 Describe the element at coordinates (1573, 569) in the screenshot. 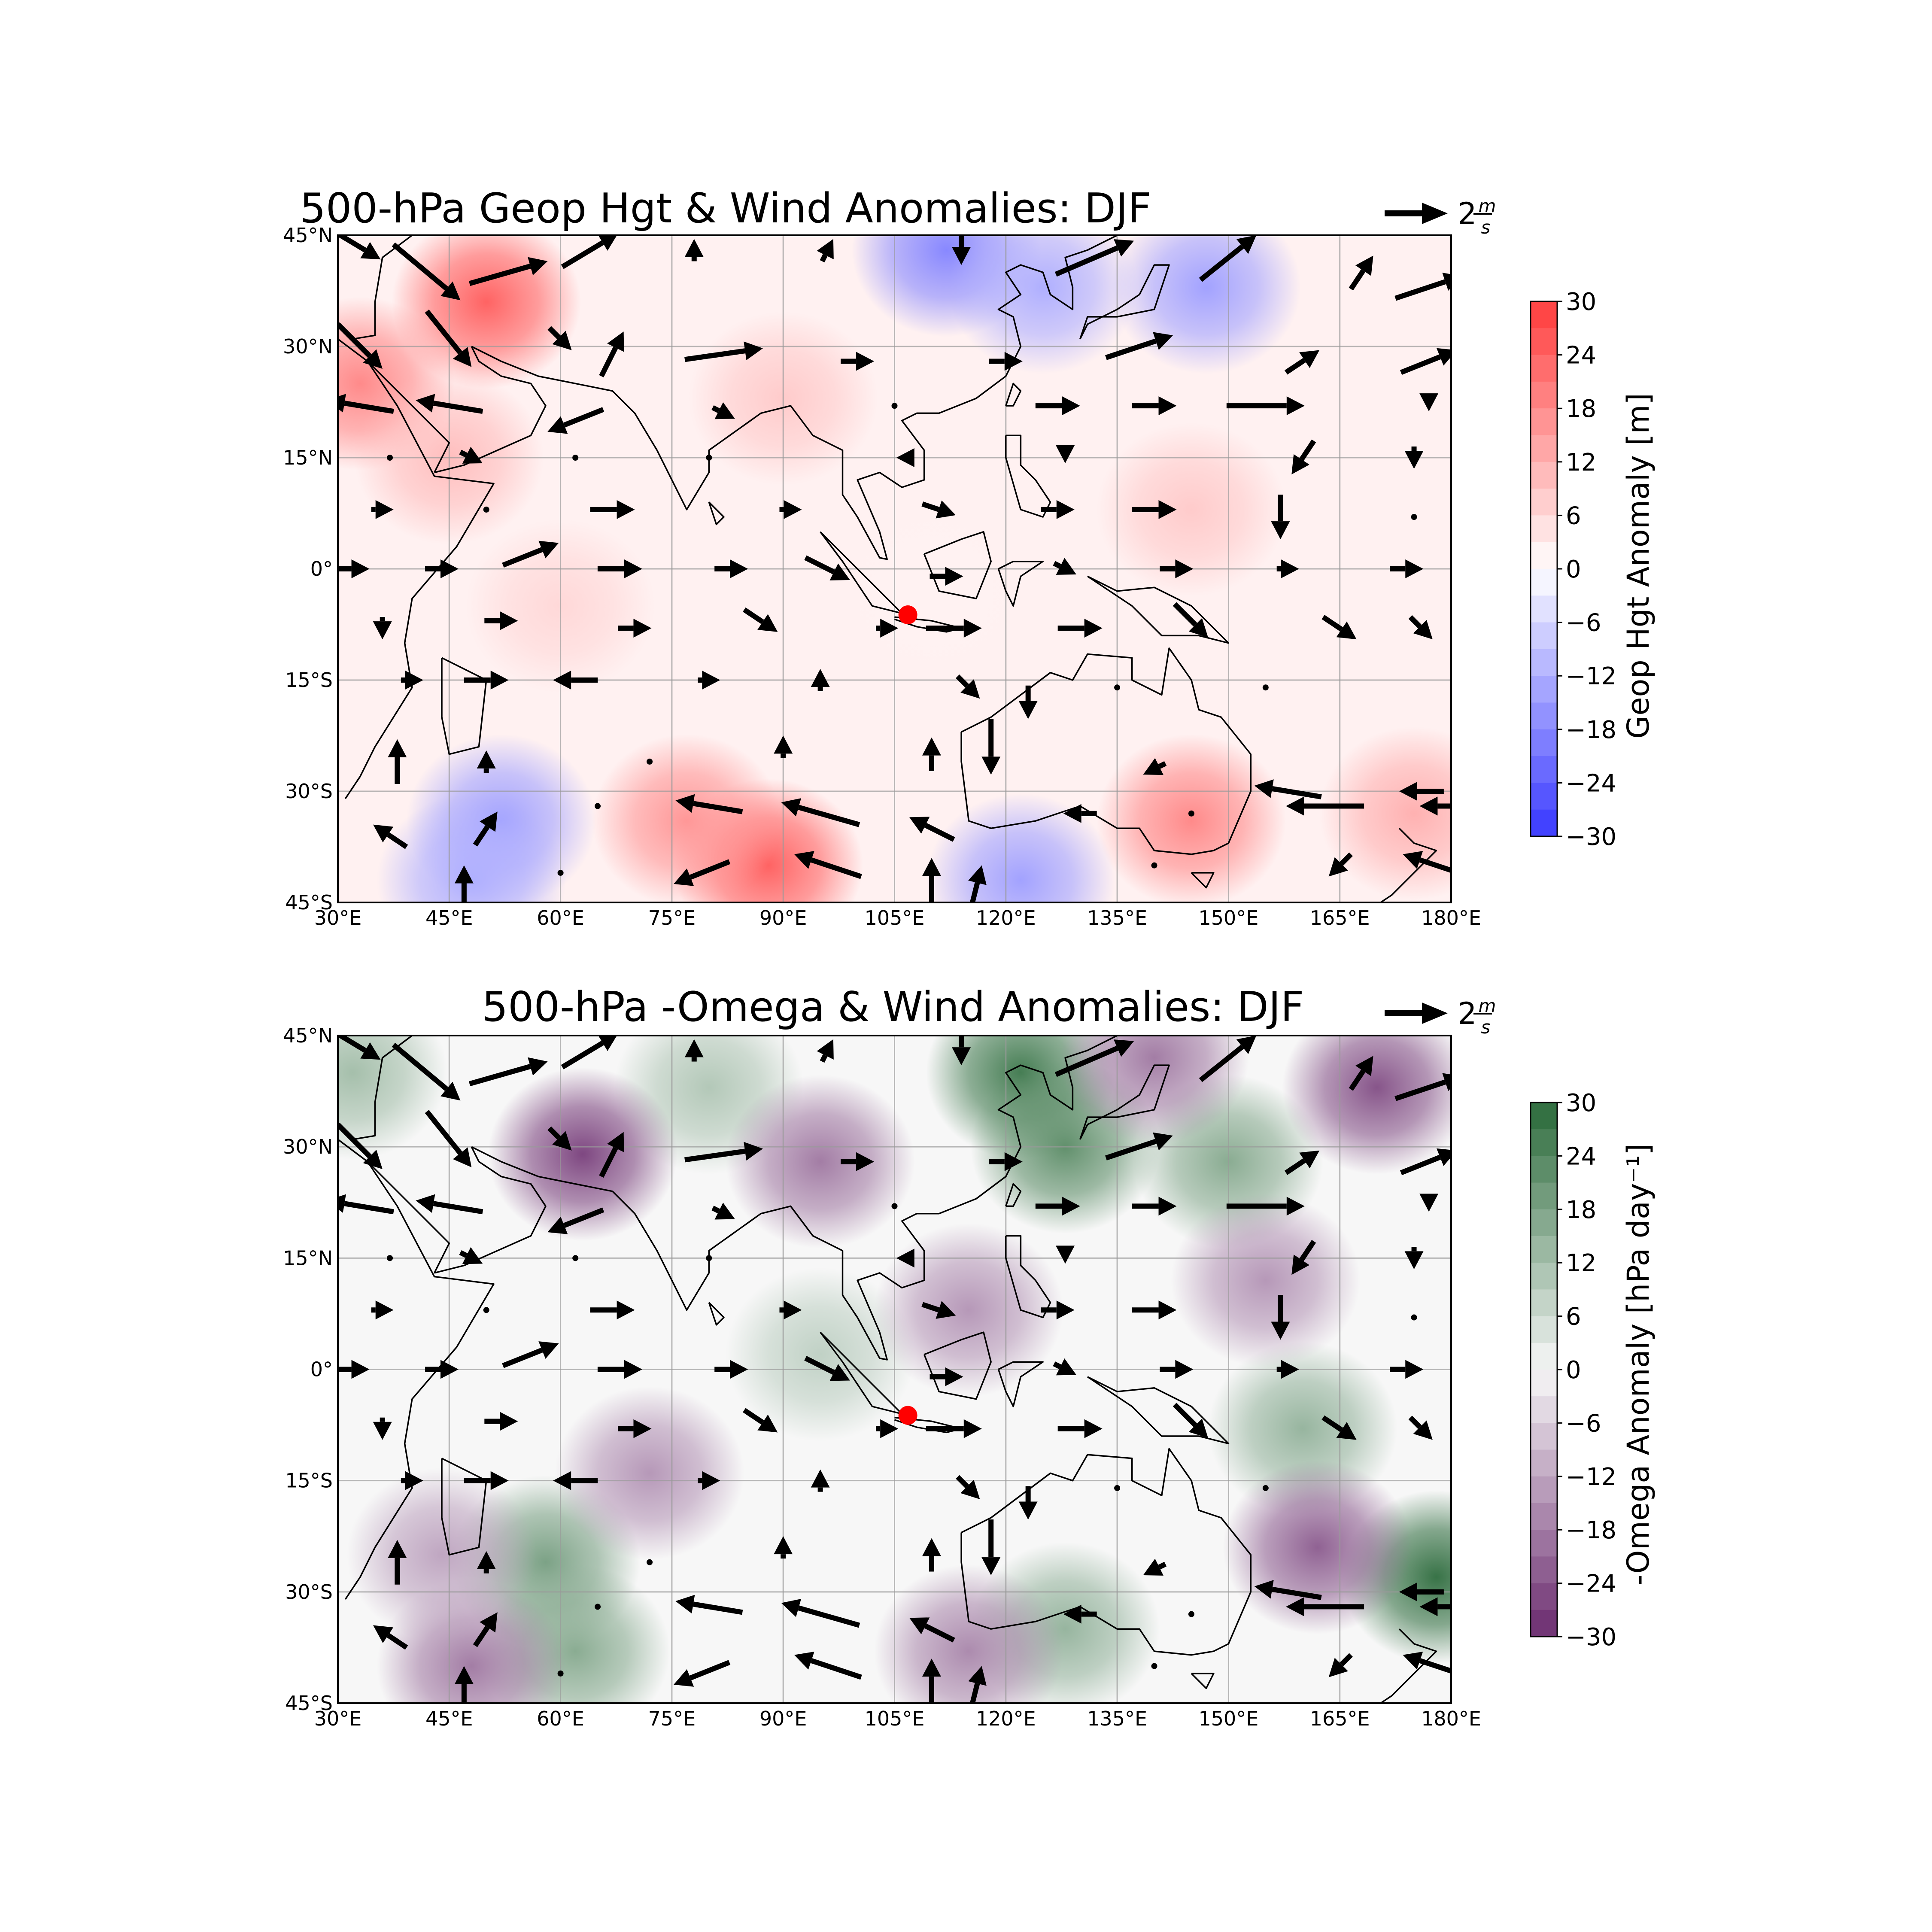

I see `colorbar-tick-label: 0` at that location.